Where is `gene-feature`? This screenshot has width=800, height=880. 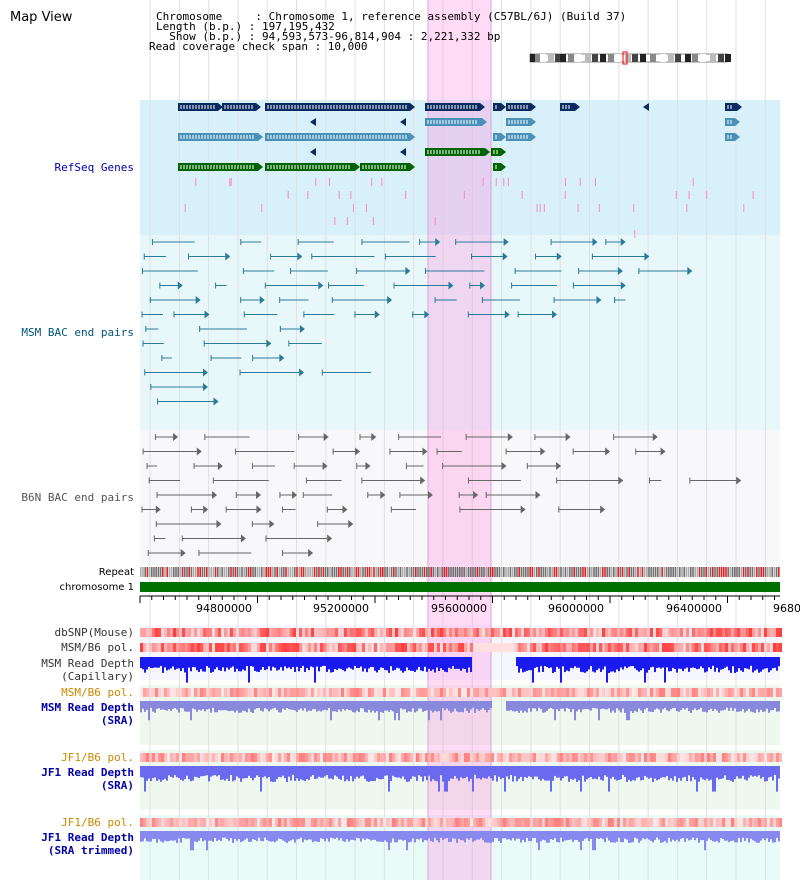
gene-feature is located at coordinates (218, 167).